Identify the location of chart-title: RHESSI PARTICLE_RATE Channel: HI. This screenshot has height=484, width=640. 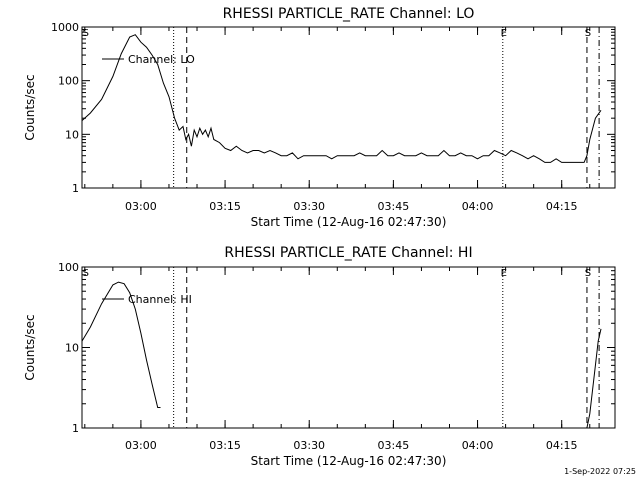
(348, 253).